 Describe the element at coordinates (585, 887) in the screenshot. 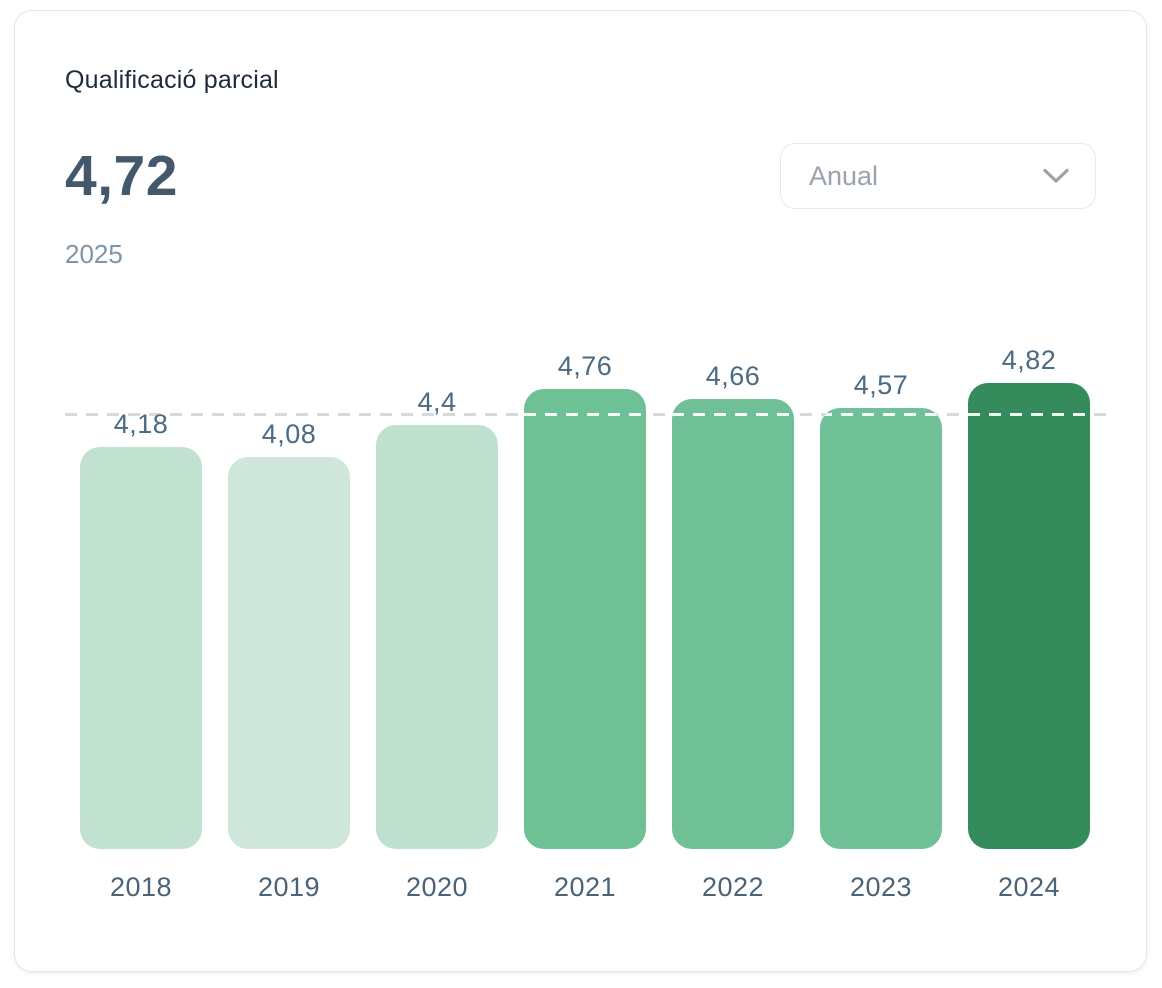

I see `x-axis-label-2021: 2021` at that location.